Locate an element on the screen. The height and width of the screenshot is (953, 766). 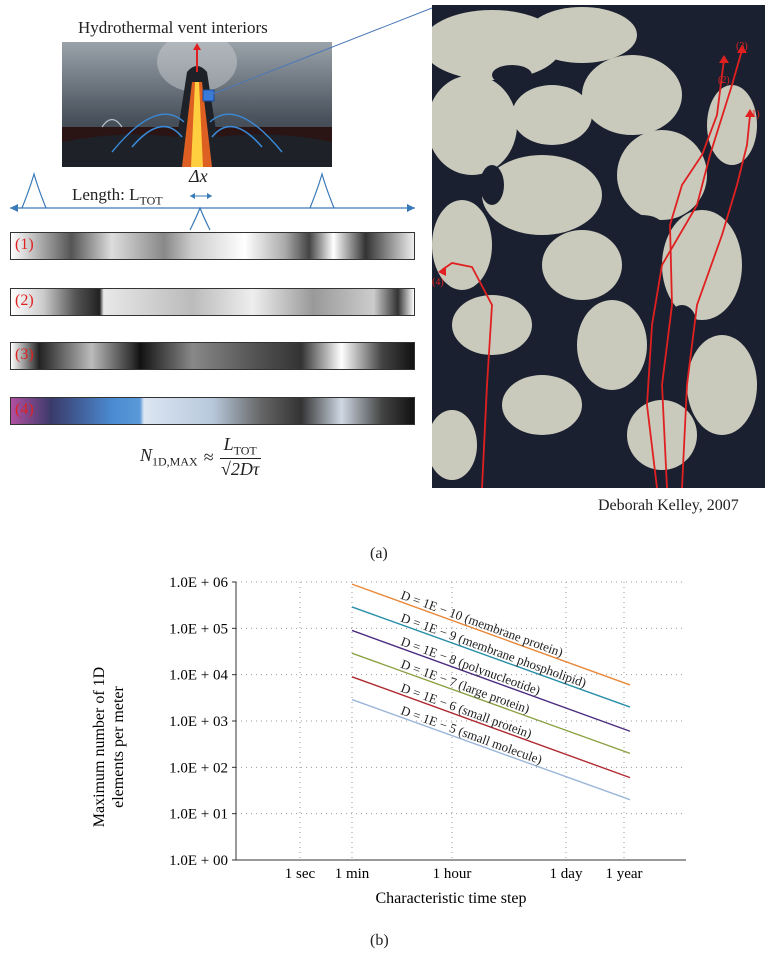
y-tick-label: 1.0E + 03 is located at coordinates (198, 722).